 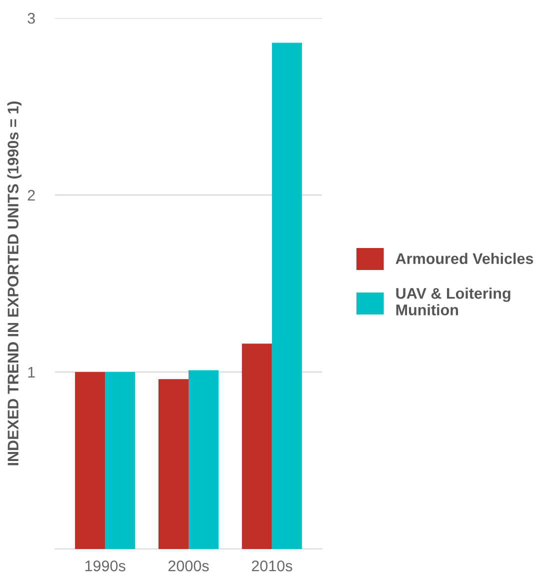 What do you see at coordinates (31, 18) in the screenshot?
I see `y-tick-label: 3` at bounding box center [31, 18].